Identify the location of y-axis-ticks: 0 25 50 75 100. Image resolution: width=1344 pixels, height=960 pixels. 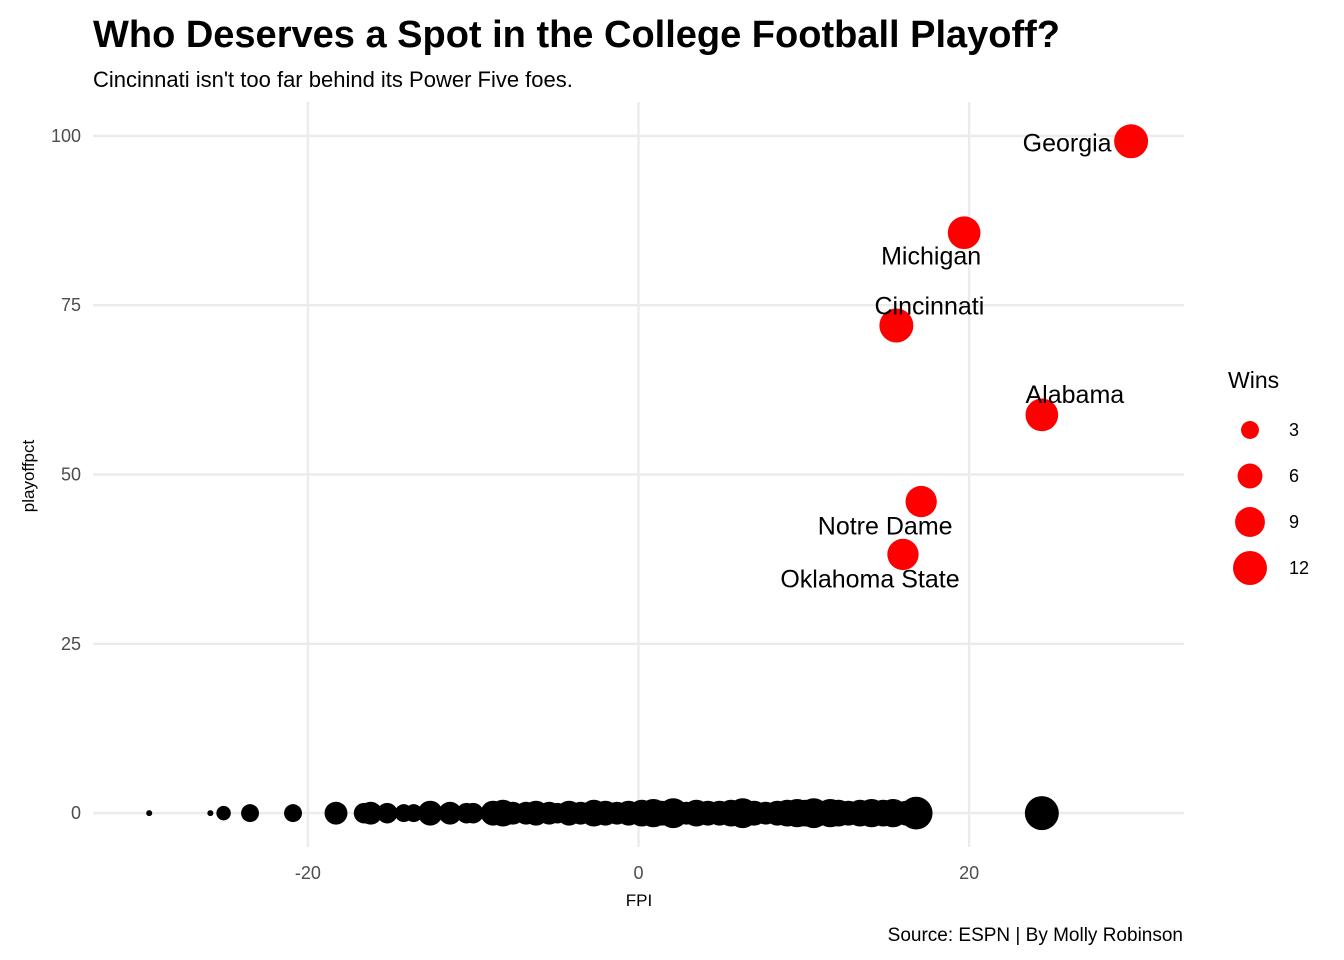
(66, 474).